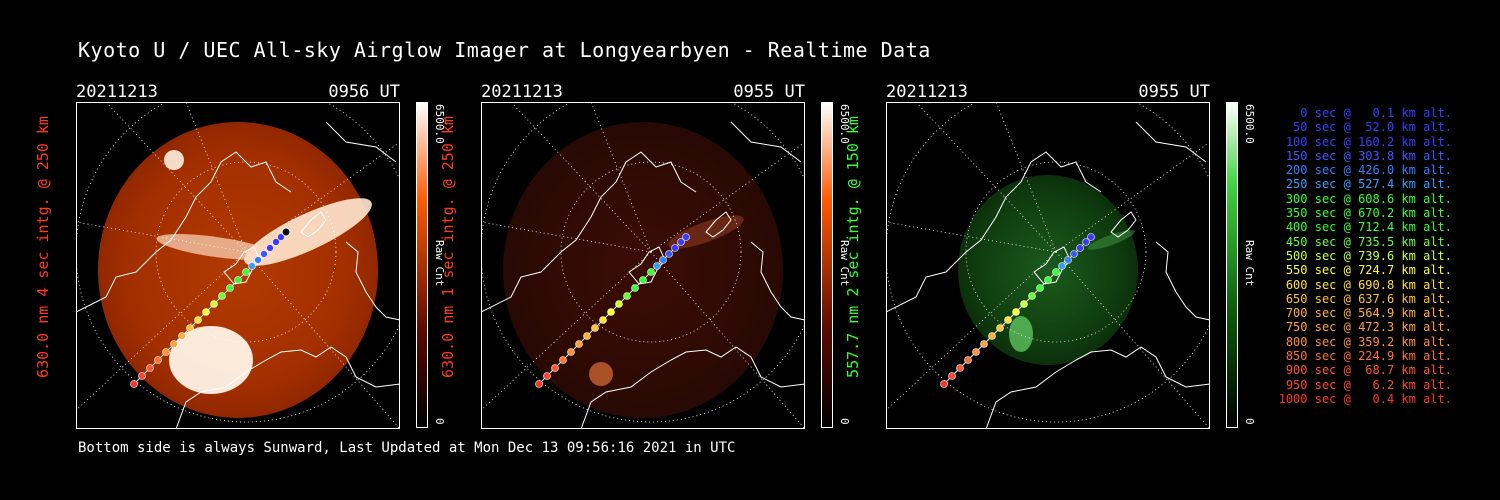 The image size is (1500, 500). What do you see at coordinates (1368, 327) in the screenshot?
I see `legend-entry: 750 sec @ 472.3 km alt.` at bounding box center [1368, 327].